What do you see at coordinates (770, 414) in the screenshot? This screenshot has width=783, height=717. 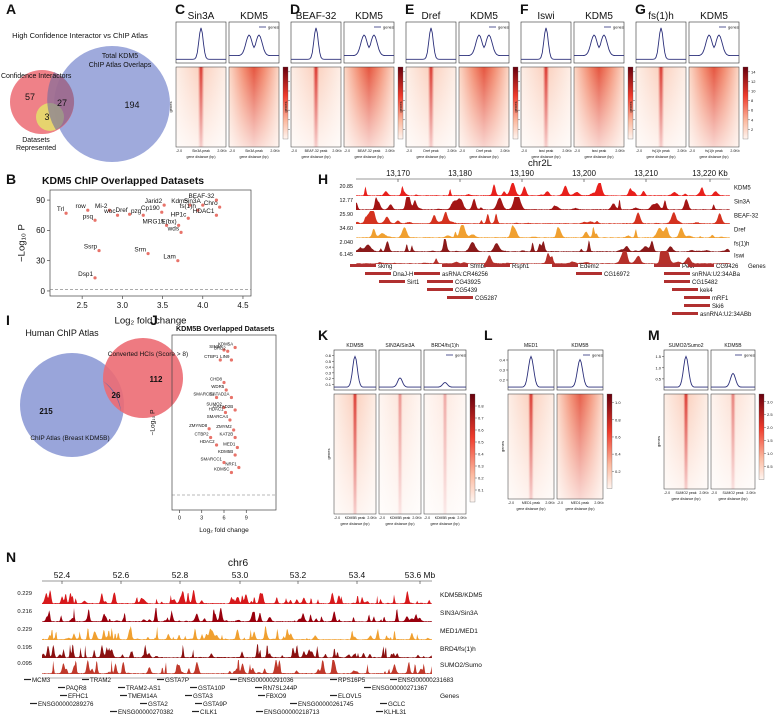 I see `colorbar-tick-label: 2.5` at bounding box center [770, 414].